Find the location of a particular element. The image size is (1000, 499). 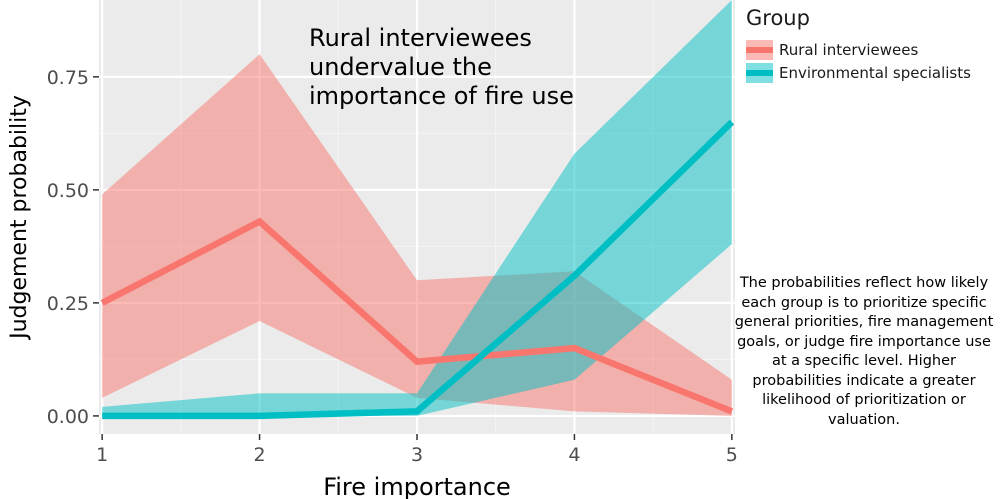

x-tick-label: 4 is located at coordinates (574, 455).